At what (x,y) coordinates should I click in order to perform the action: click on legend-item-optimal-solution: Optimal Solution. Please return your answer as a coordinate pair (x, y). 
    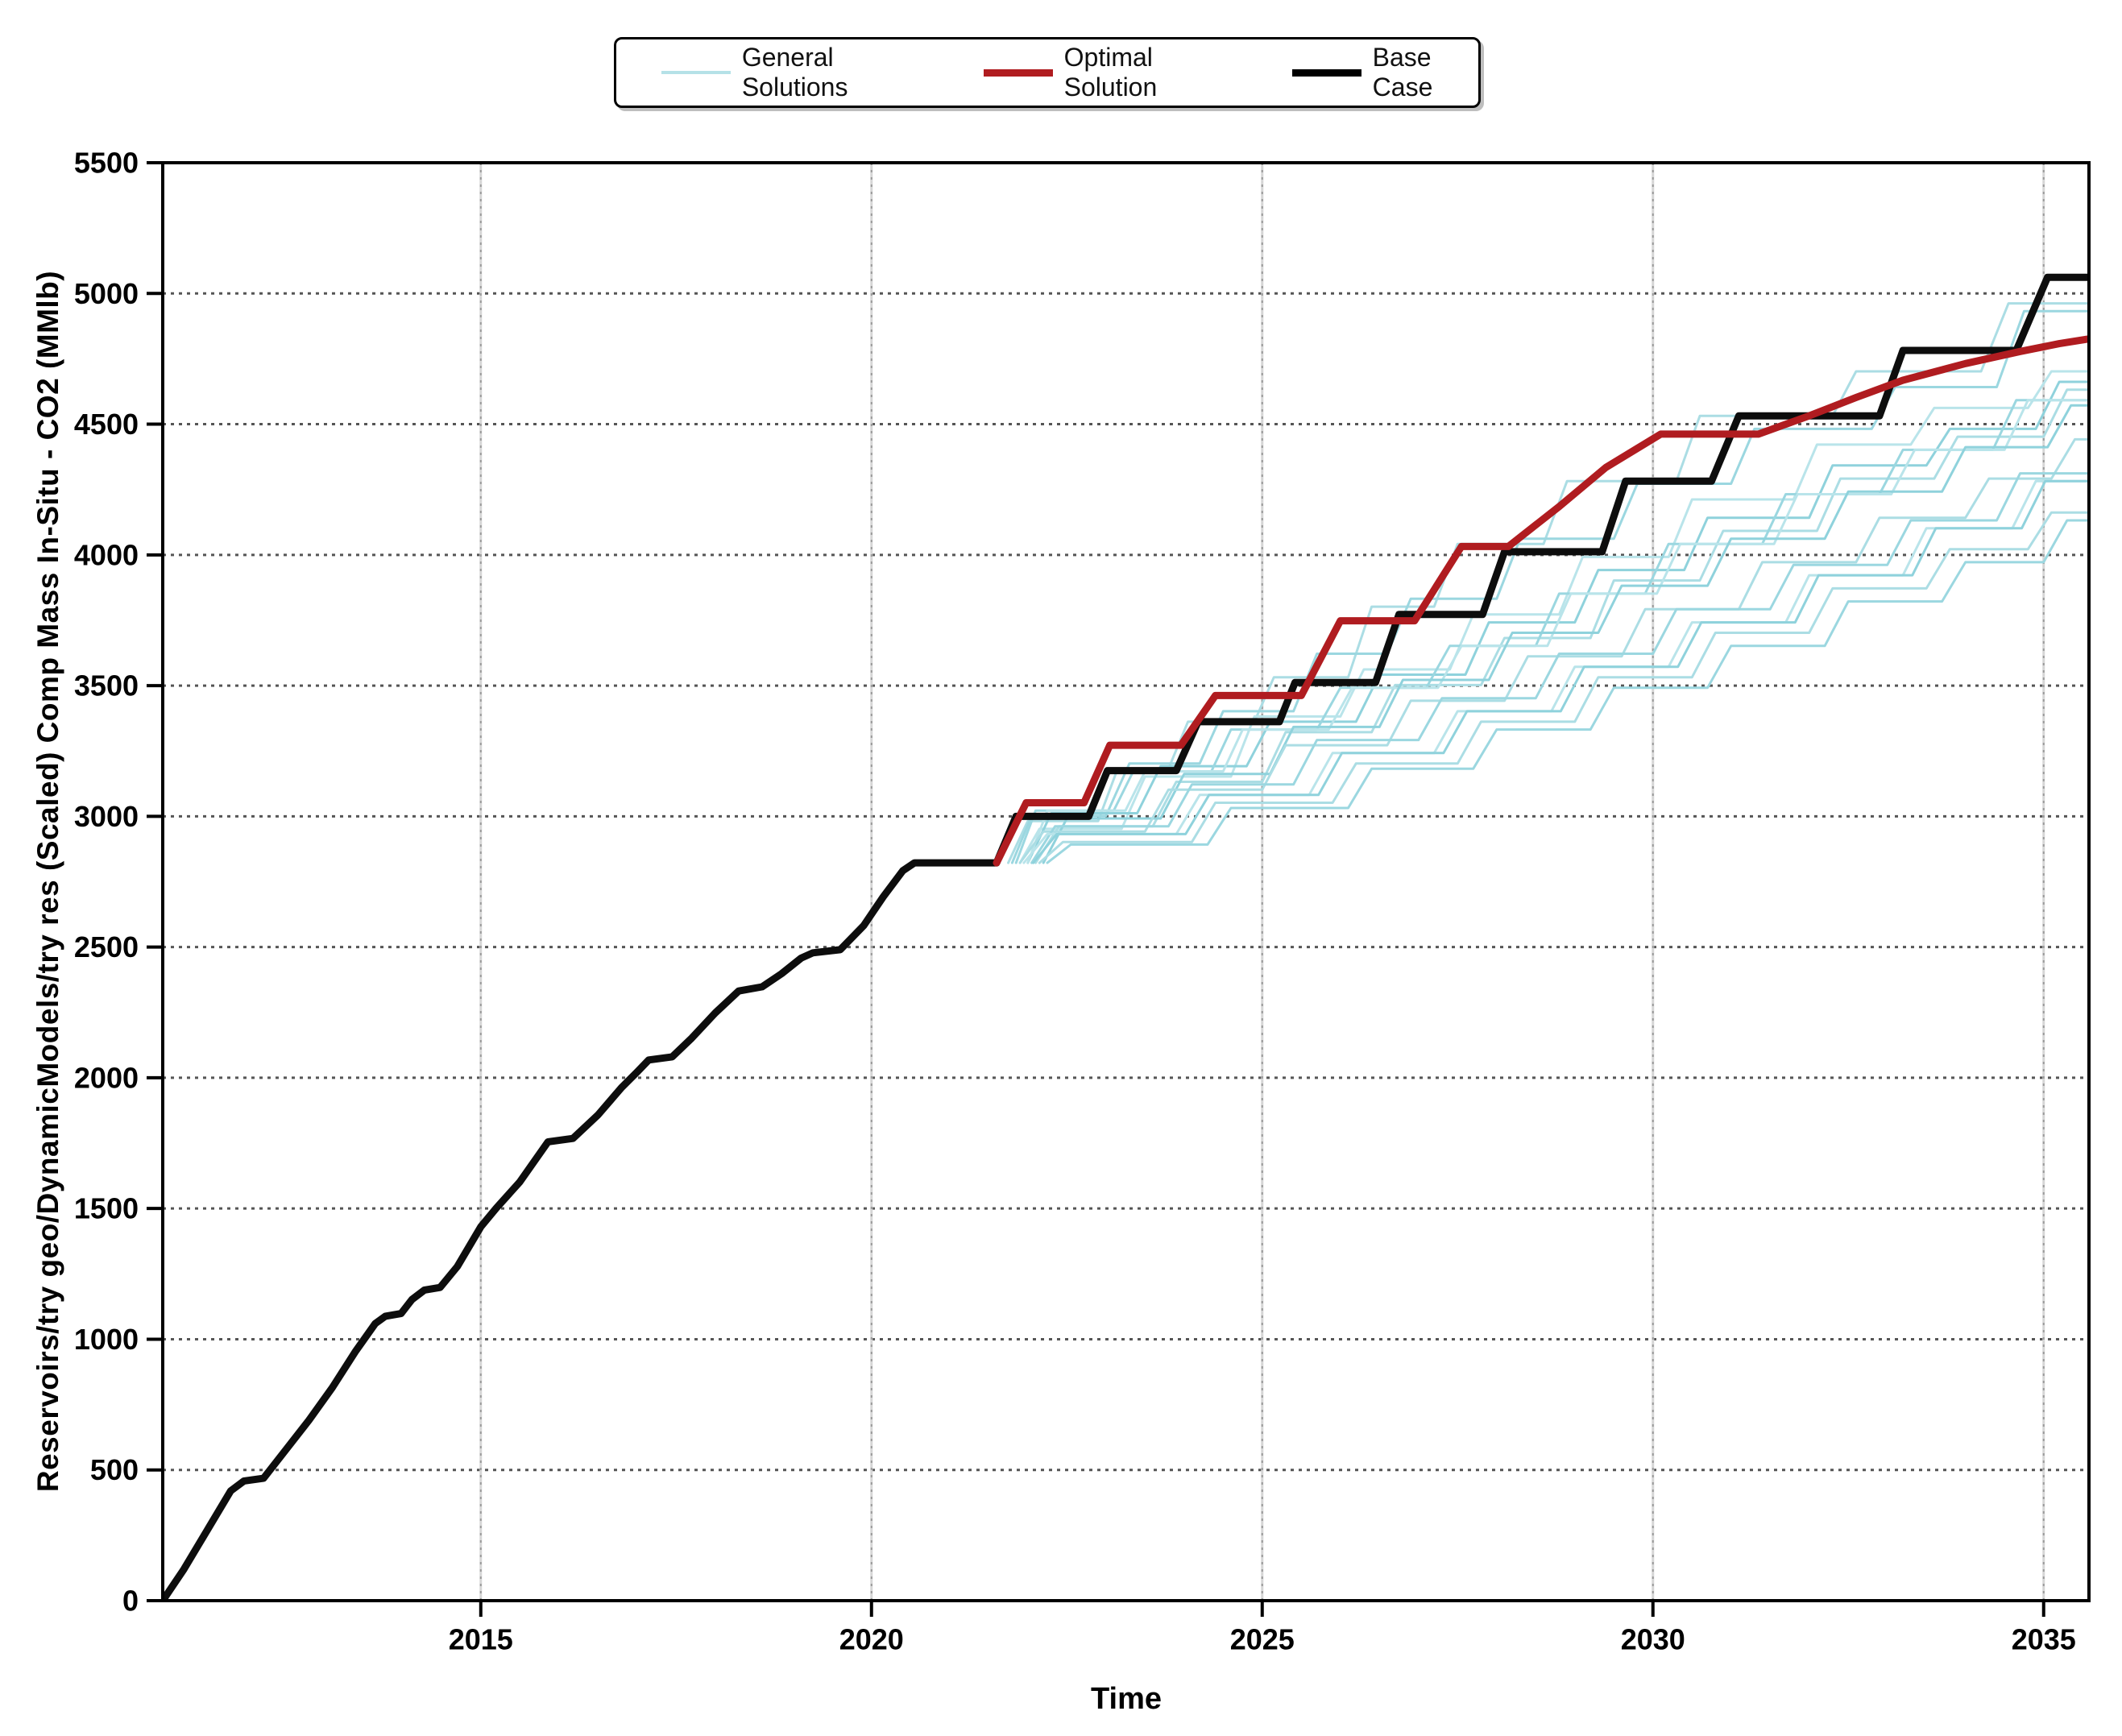
    Looking at the image, I should click on (1103, 73).